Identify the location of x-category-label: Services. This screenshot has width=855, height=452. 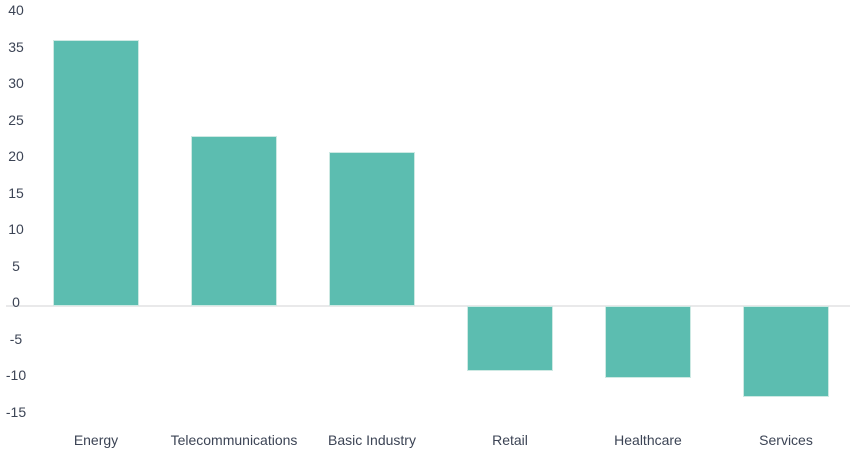
(786, 440).